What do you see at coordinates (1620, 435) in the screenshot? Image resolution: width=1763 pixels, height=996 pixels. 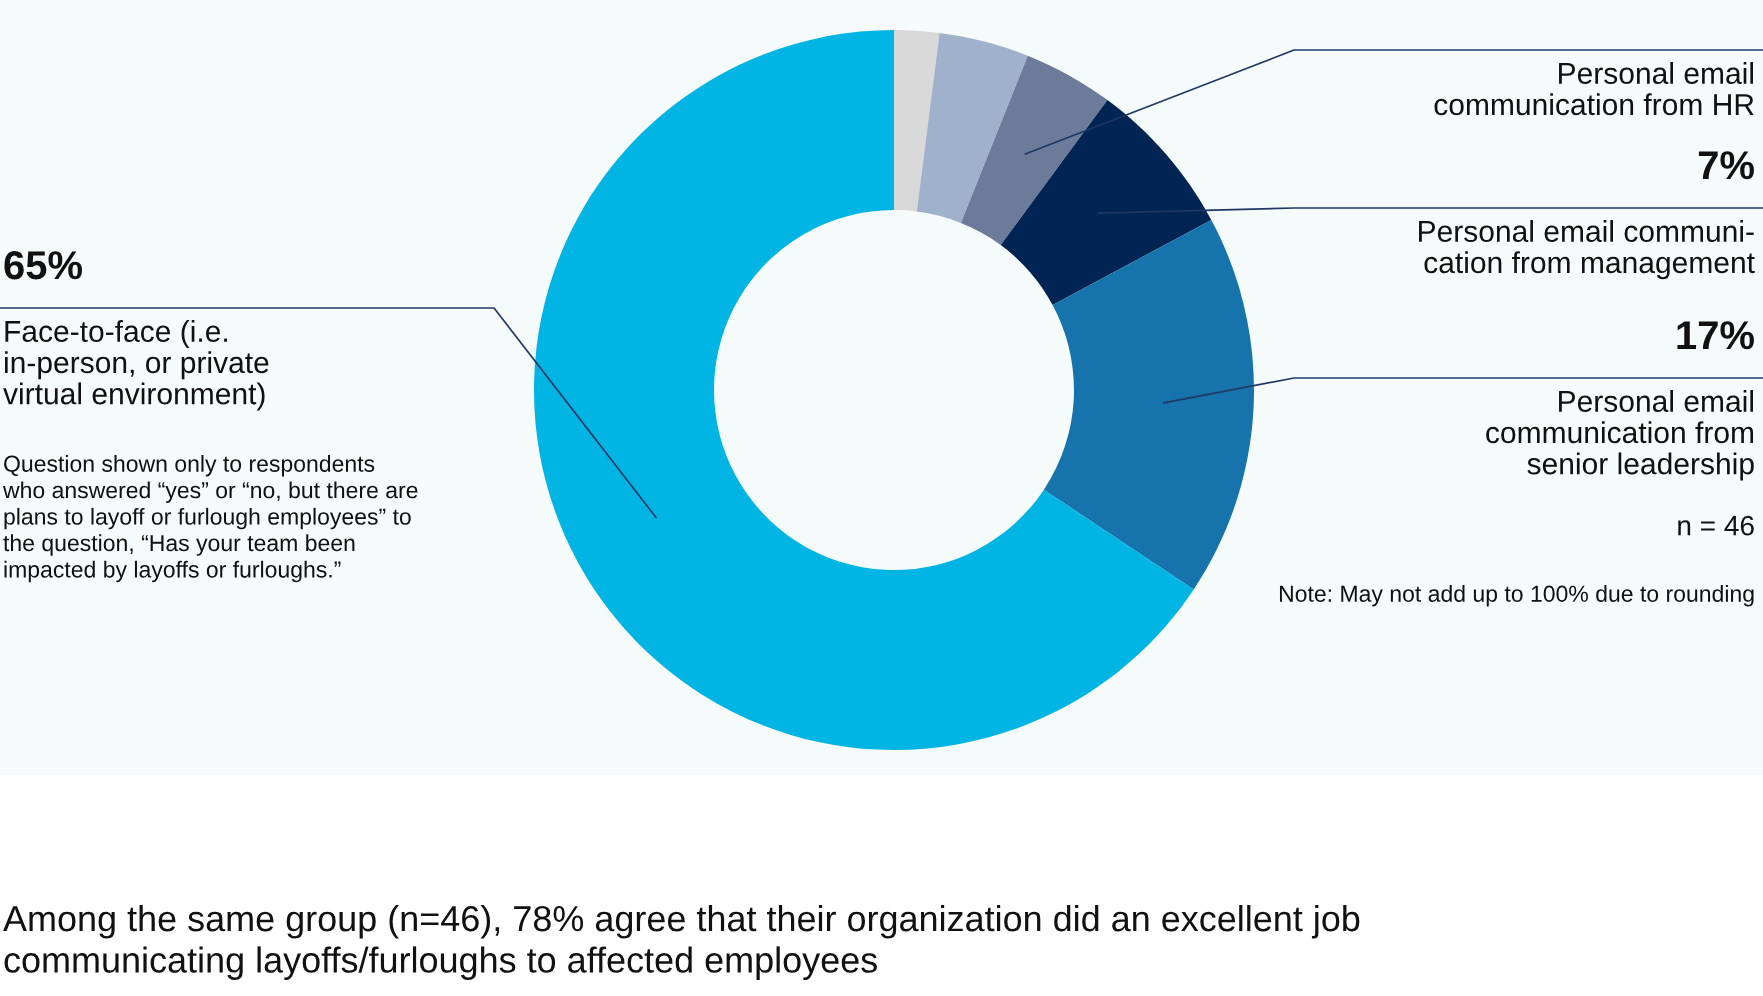 I see `slice-label: Personal email communication from senior leadership` at bounding box center [1620, 435].